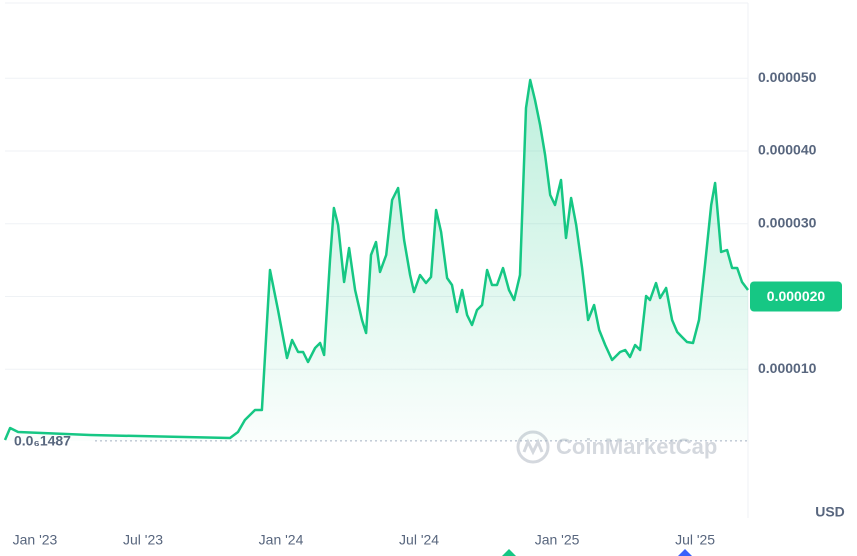 This screenshot has height=556, width=857. Describe the element at coordinates (787, 368) in the screenshot. I see `y-tick-label: 0.000010` at that location.